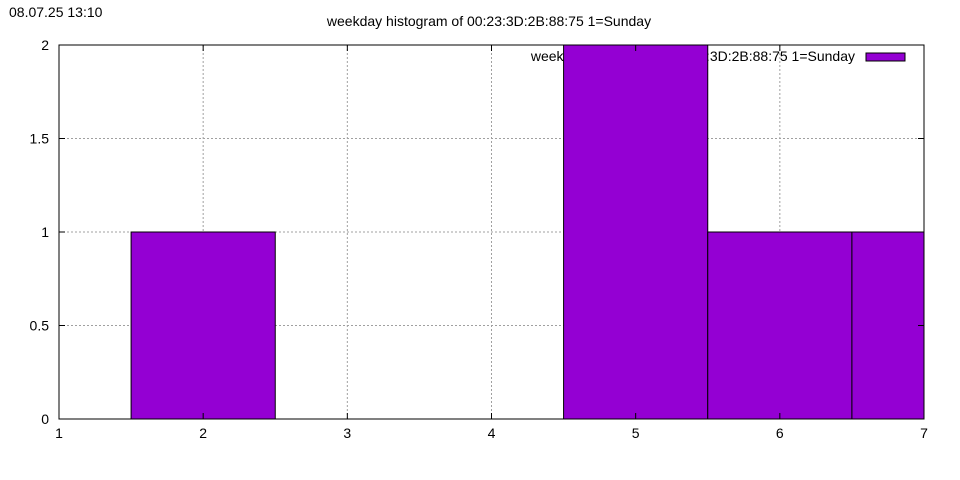 Image resolution: width=960 pixels, height=480 pixels. Describe the element at coordinates (40, 326) in the screenshot. I see `y-tick-label: 0.5` at that location.